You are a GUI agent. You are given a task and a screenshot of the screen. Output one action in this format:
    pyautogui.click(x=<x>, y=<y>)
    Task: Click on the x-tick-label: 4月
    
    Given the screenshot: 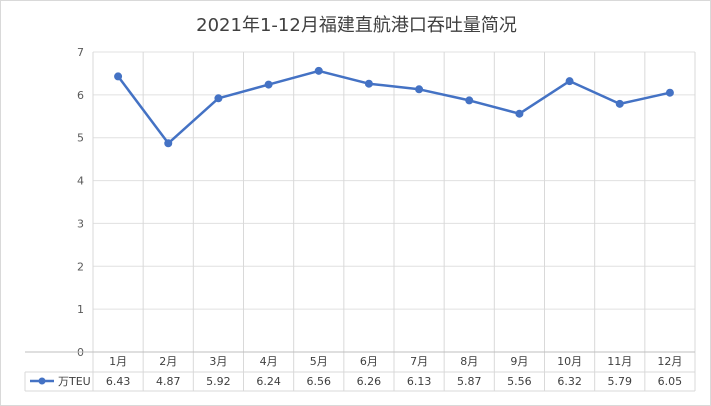 What is the action you would take?
    pyautogui.click(x=269, y=361)
    